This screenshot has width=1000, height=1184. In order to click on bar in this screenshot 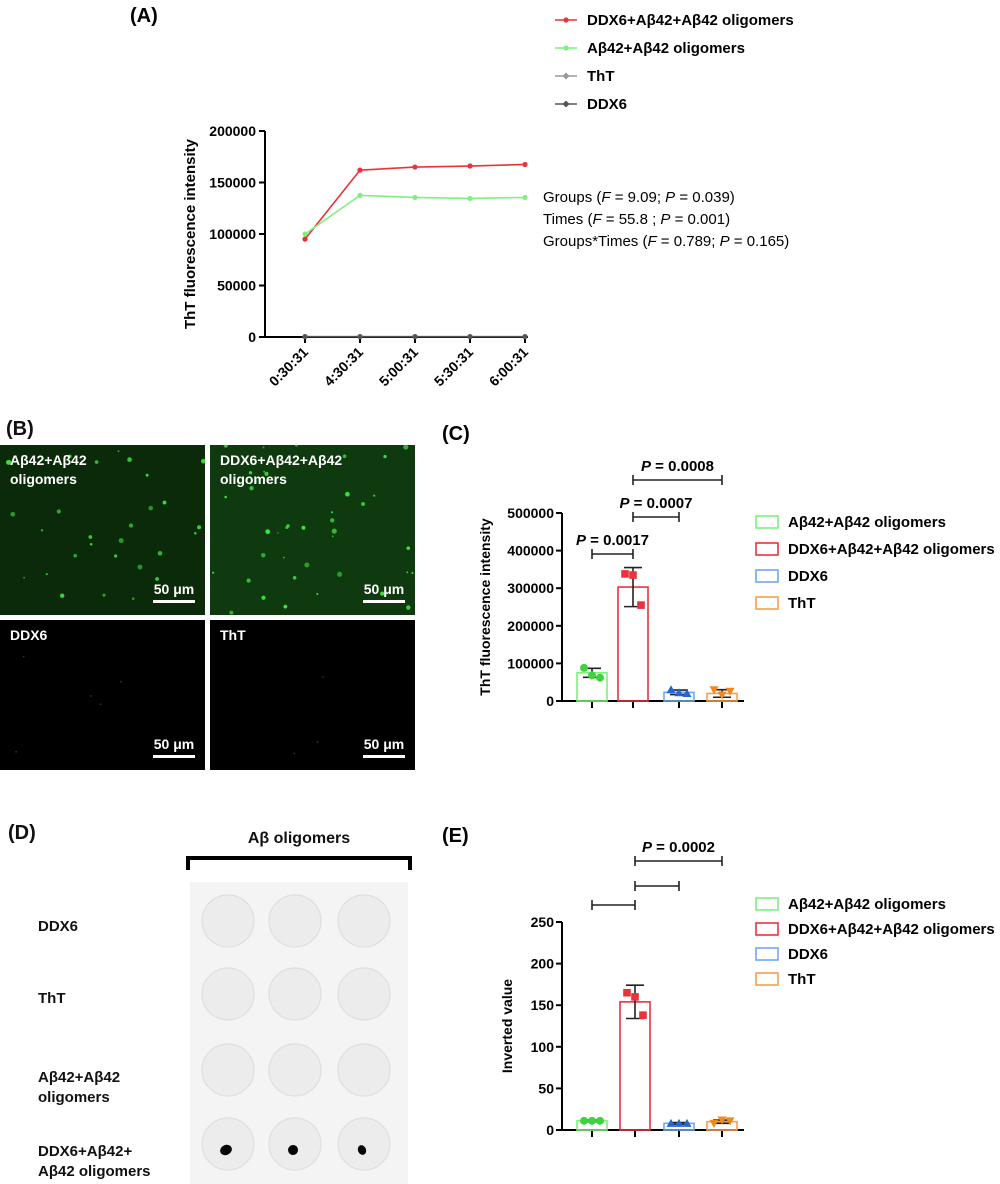, I will do `click(635, 1066)`.